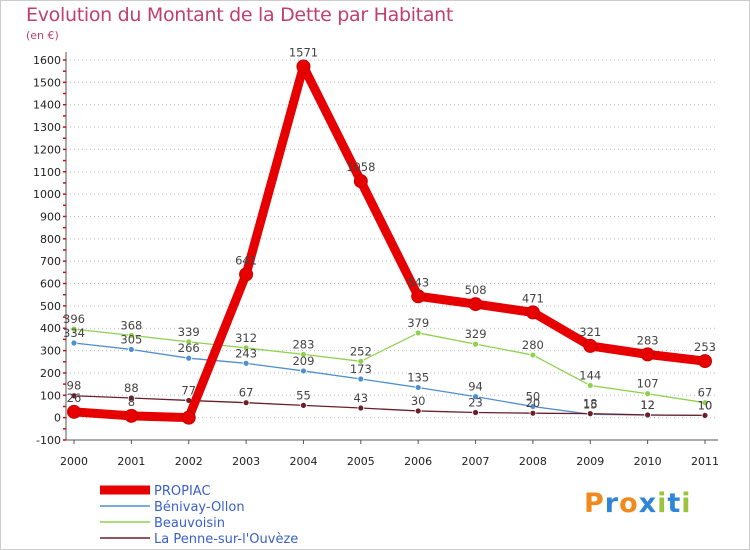 This screenshot has height=550, width=750. What do you see at coordinates (475, 403) in the screenshot?
I see `data-label: 23` at bounding box center [475, 403].